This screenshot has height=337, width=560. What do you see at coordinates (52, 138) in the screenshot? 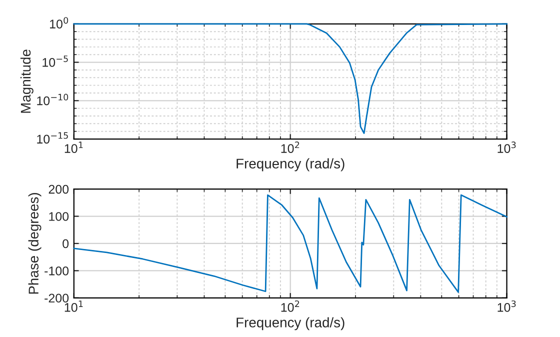
I see `y-tick-label: 10$^{−15}$` at bounding box center [52, 138].